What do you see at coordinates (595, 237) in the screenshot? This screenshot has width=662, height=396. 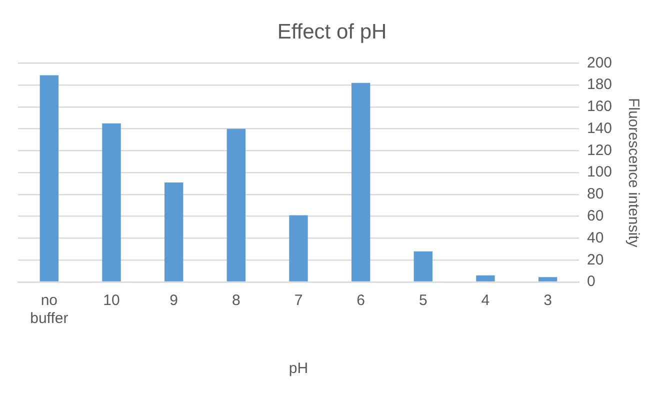 I see `y-tick-label: 40` at bounding box center [595, 237].